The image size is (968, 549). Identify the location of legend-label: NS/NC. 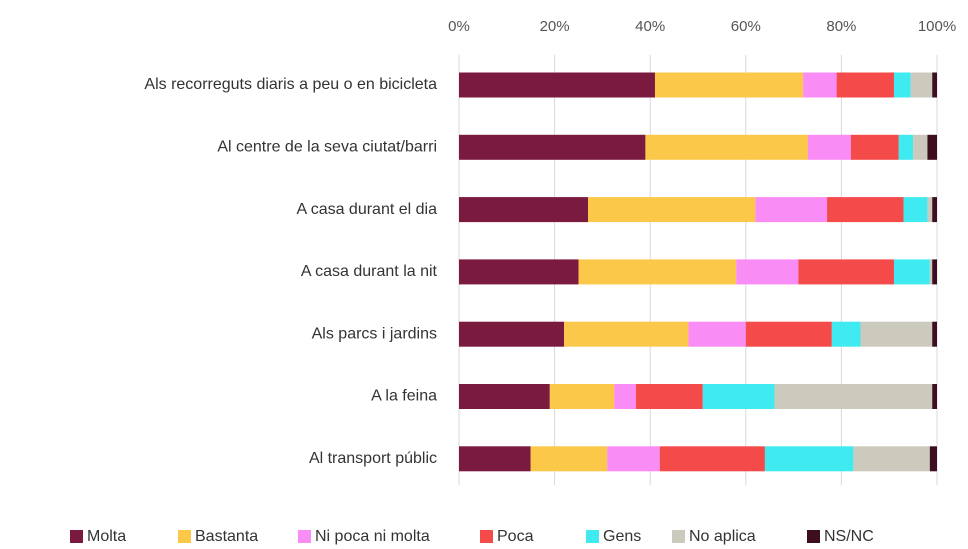
(849, 536).